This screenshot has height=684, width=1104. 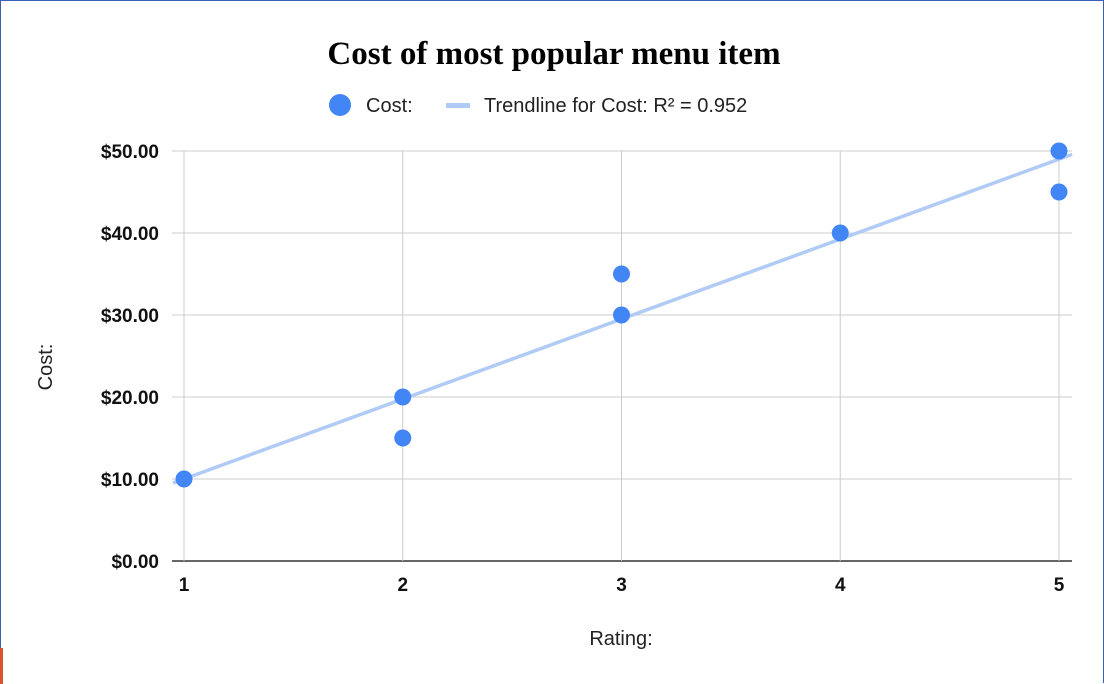 I want to click on x-axis-label: Rating:, so click(x=620, y=639).